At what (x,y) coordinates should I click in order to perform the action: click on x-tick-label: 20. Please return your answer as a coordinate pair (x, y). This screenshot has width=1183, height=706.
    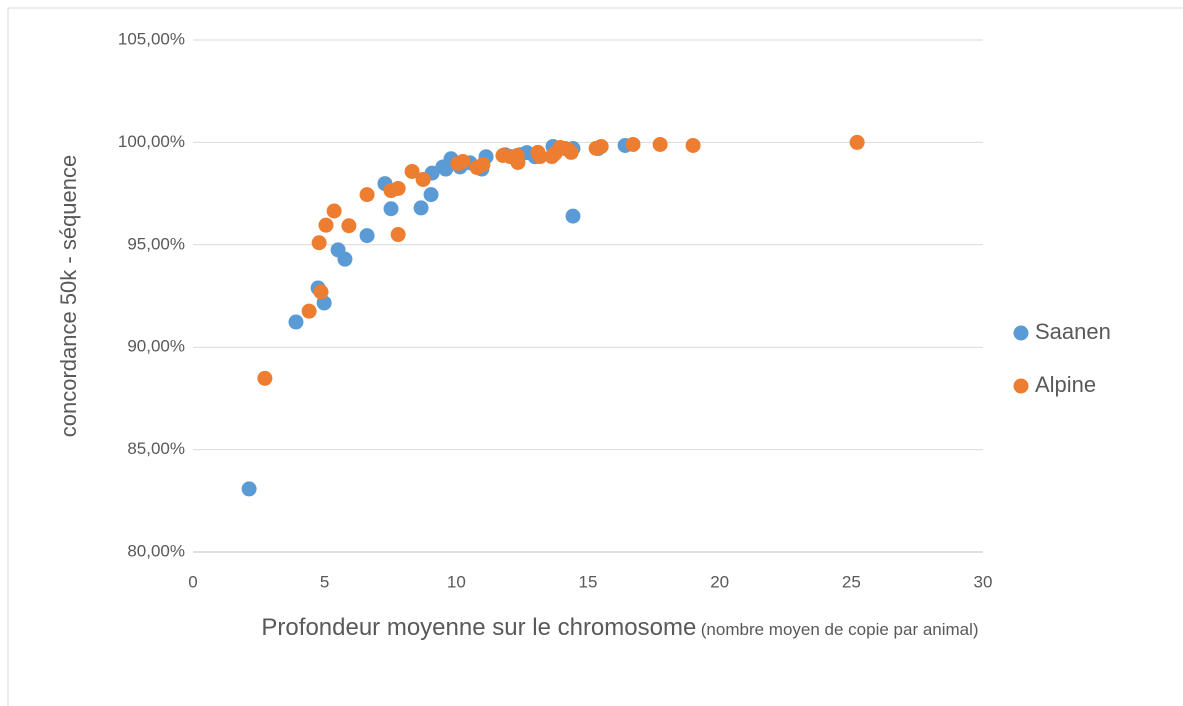
    Looking at the image, I should click on (719, 581).